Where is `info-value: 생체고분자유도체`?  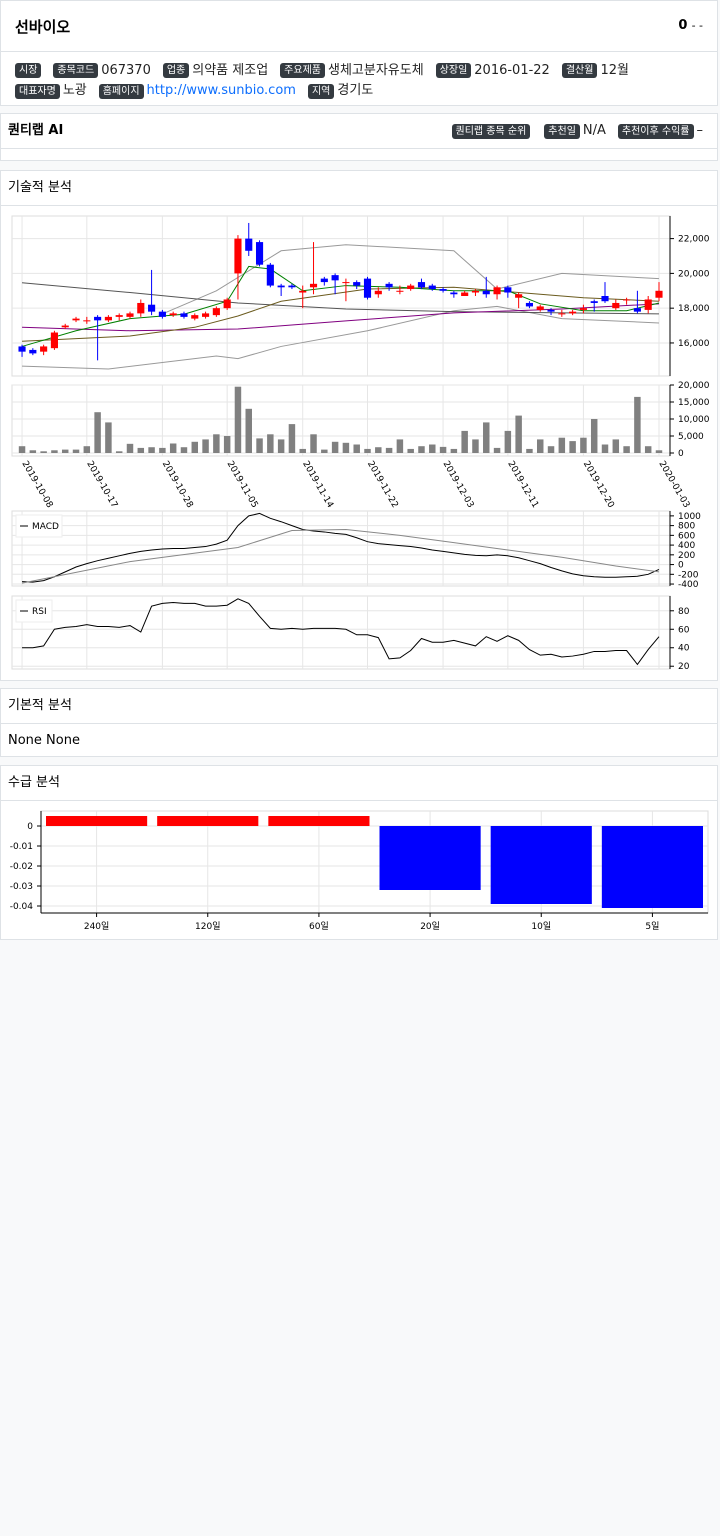
info-value: 생체고분자유도체 is located at coordinates (375, 70).